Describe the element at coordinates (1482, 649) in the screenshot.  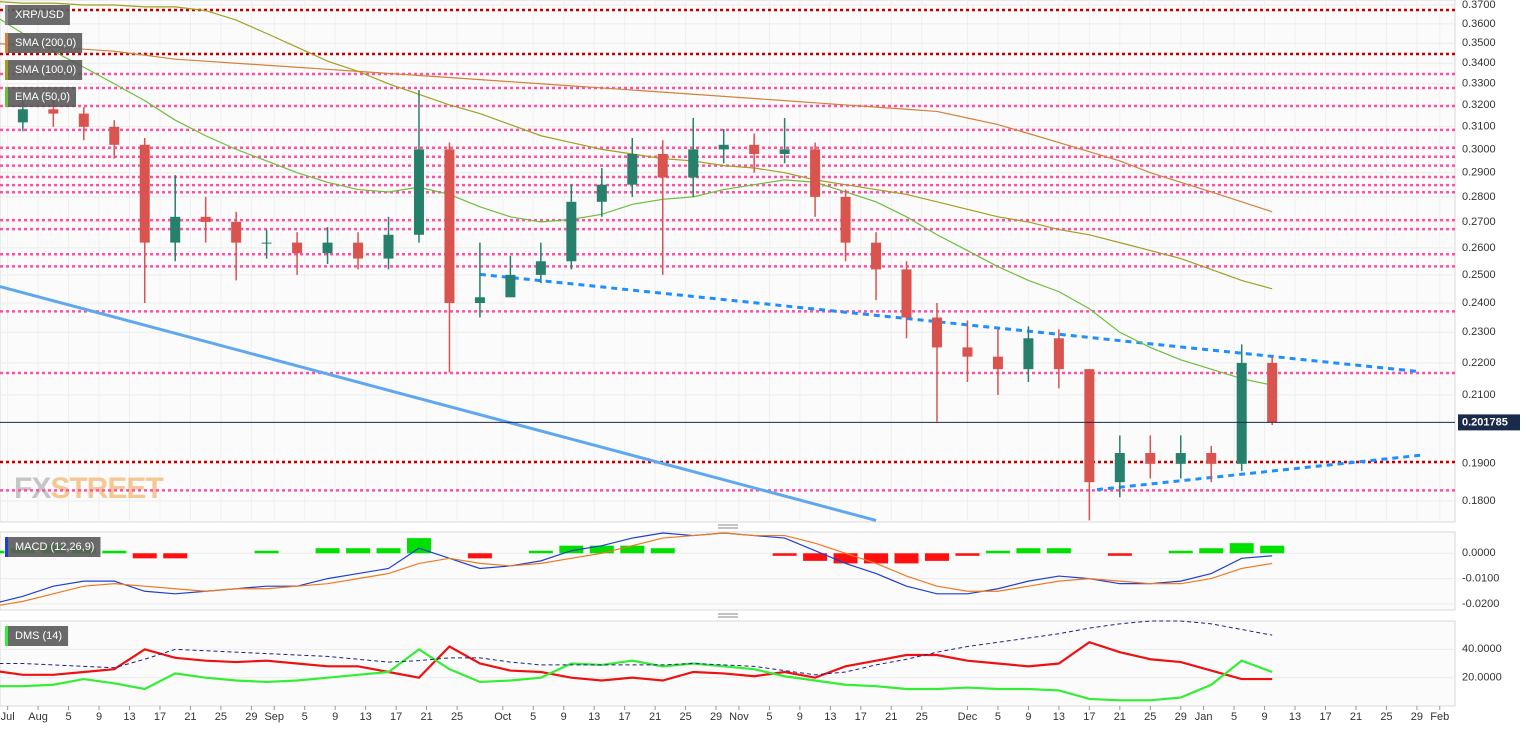
I see `y-tick-label: 40.0000` at that location.